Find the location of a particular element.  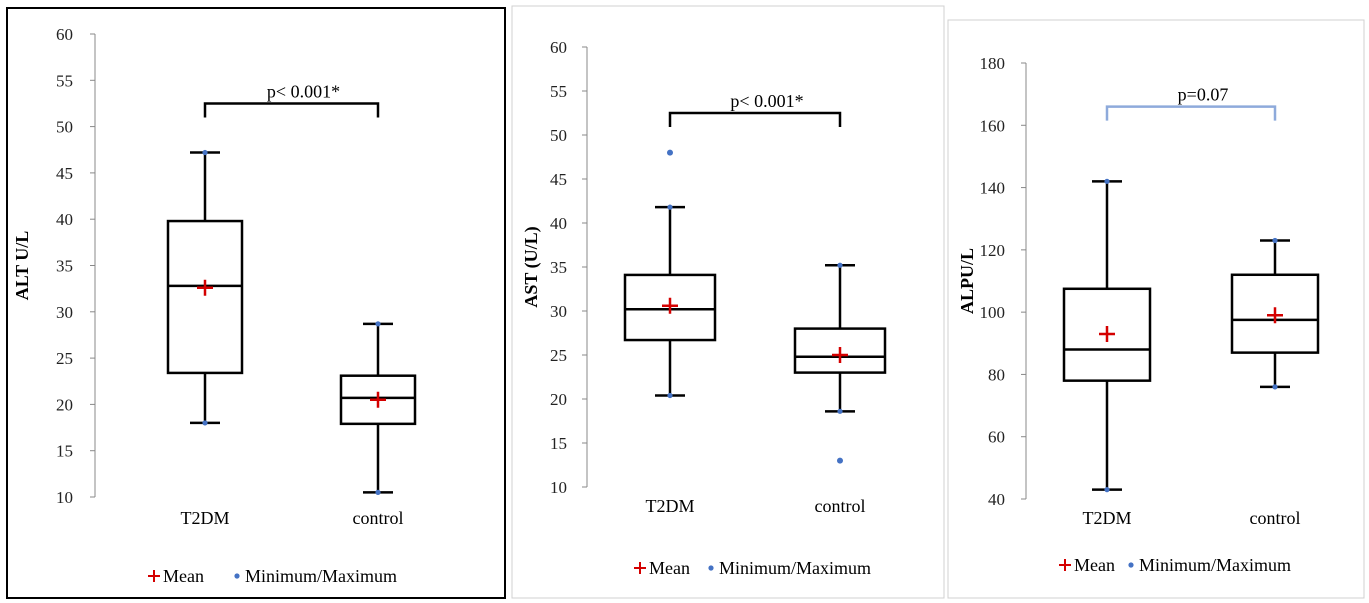

y-tick-label: 100 is located at coordinates (993, 312).